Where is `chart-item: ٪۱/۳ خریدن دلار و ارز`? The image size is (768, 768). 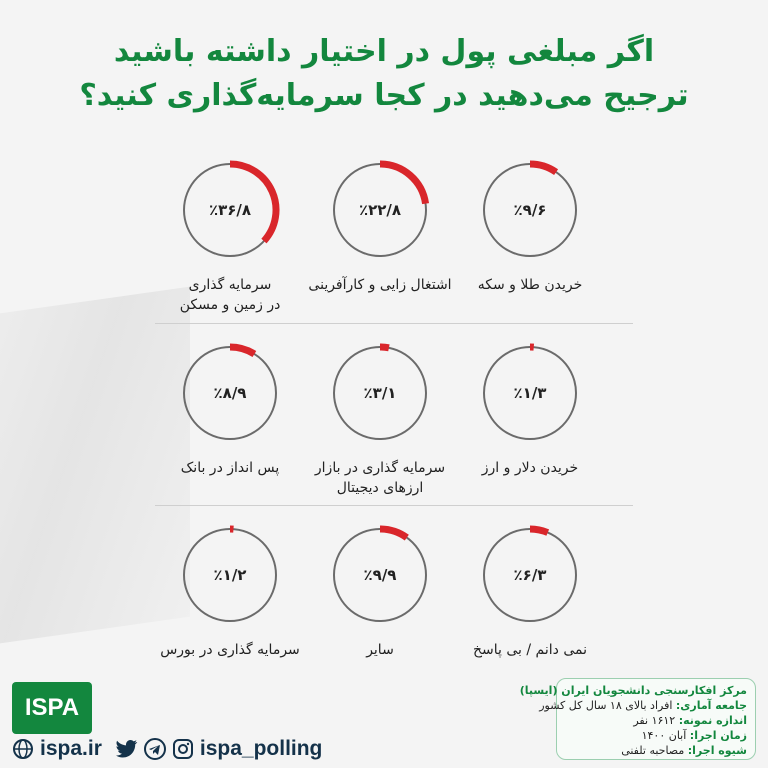
chart-item: ٪۱/۳ خریدن دلار و ارز is located at coordinates (530, 408).